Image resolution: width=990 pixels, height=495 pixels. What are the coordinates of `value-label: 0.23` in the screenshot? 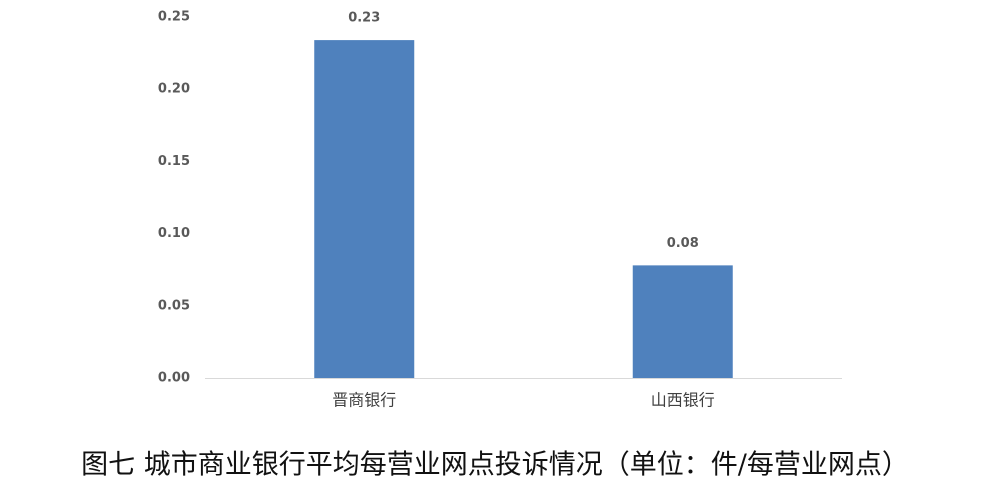 It's located at (364, 18).